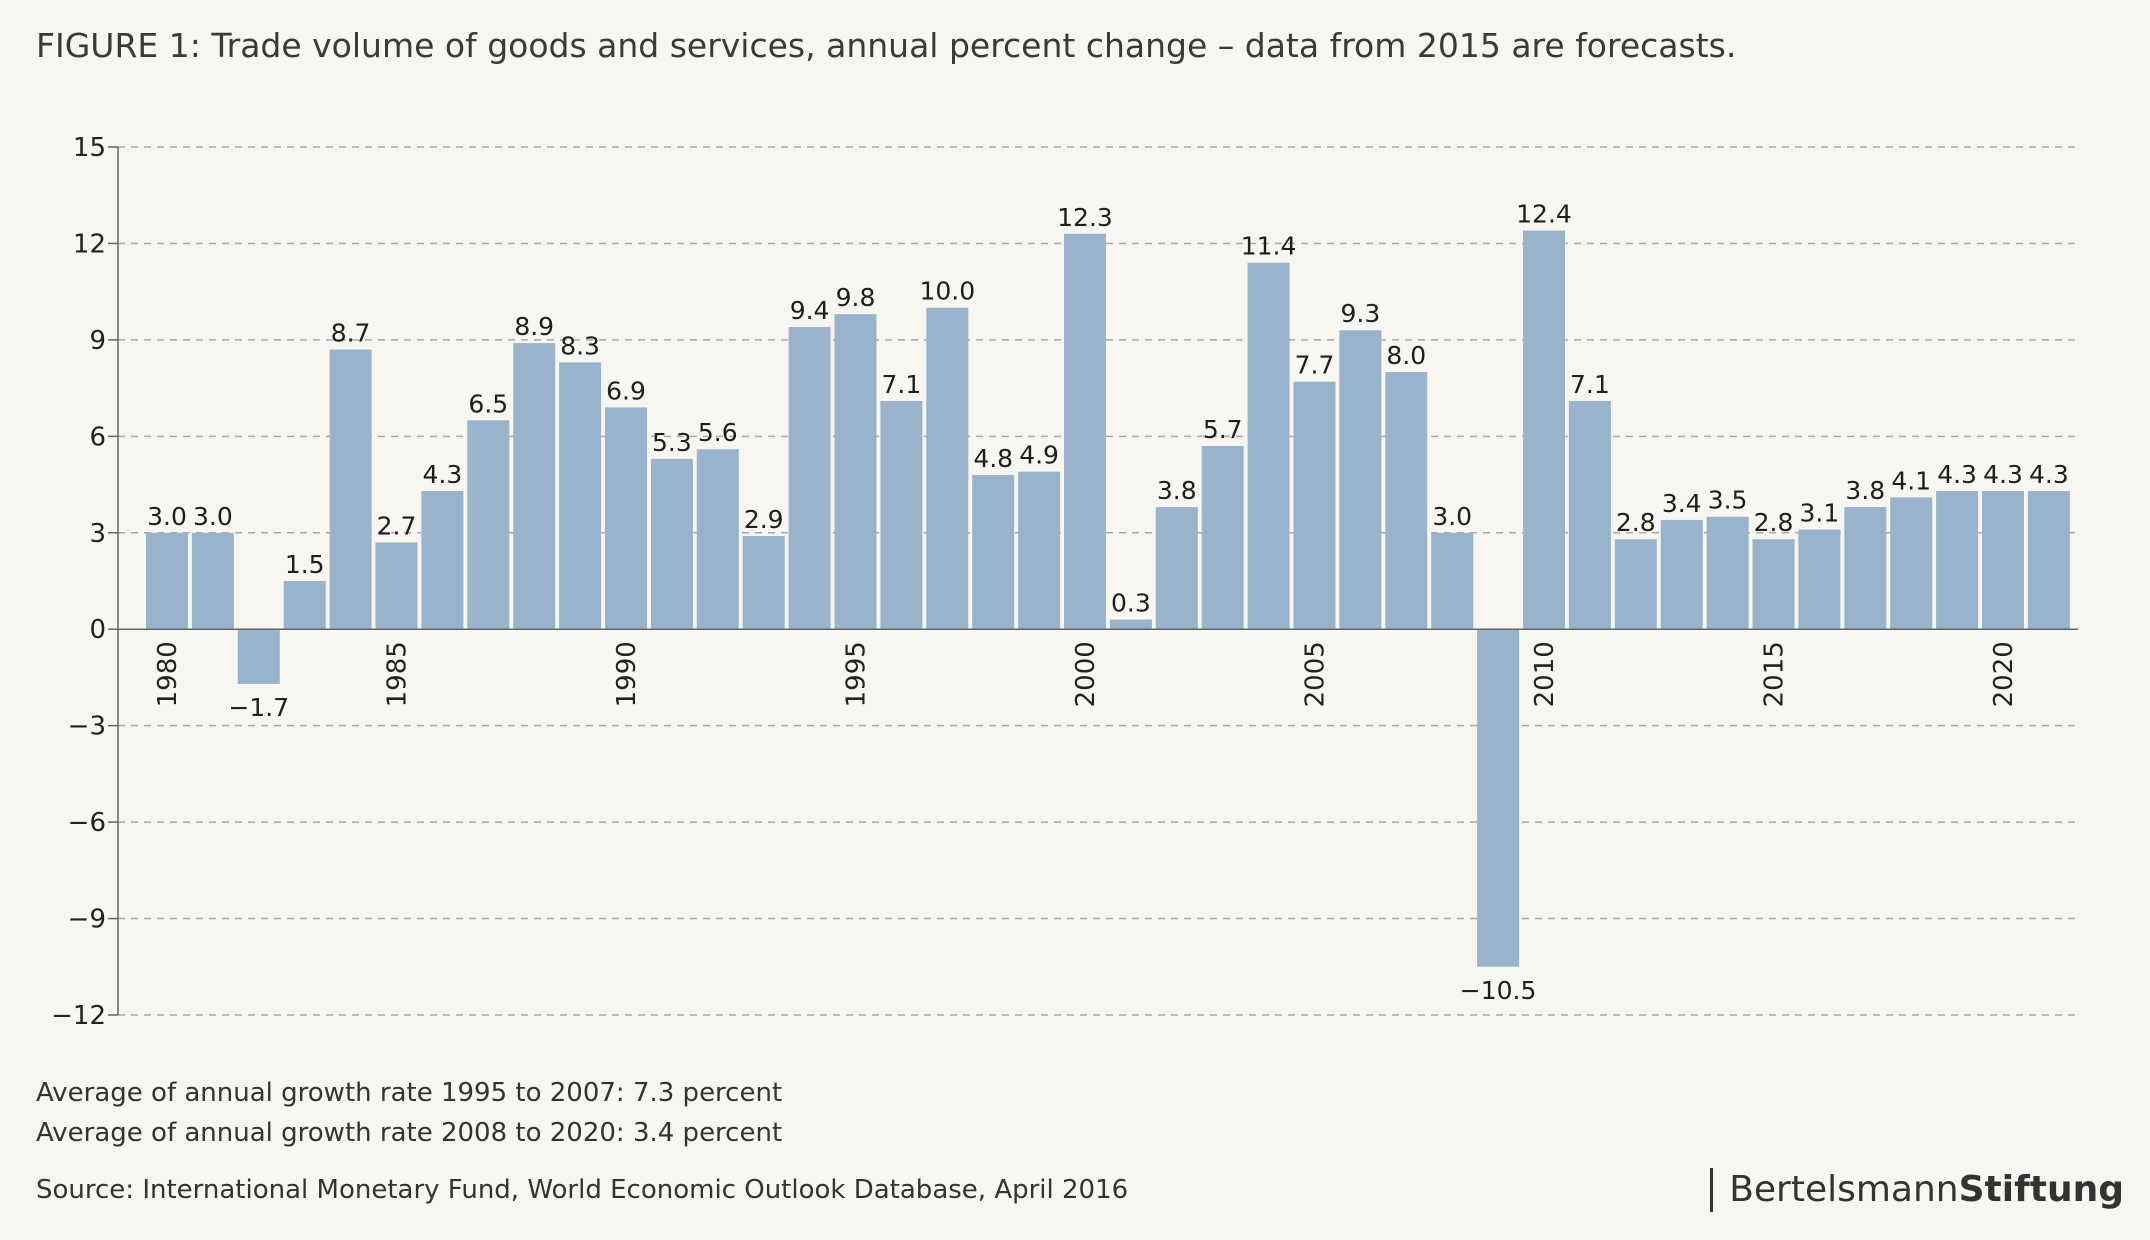  I want to click on bar-1983, so click(304, 605).